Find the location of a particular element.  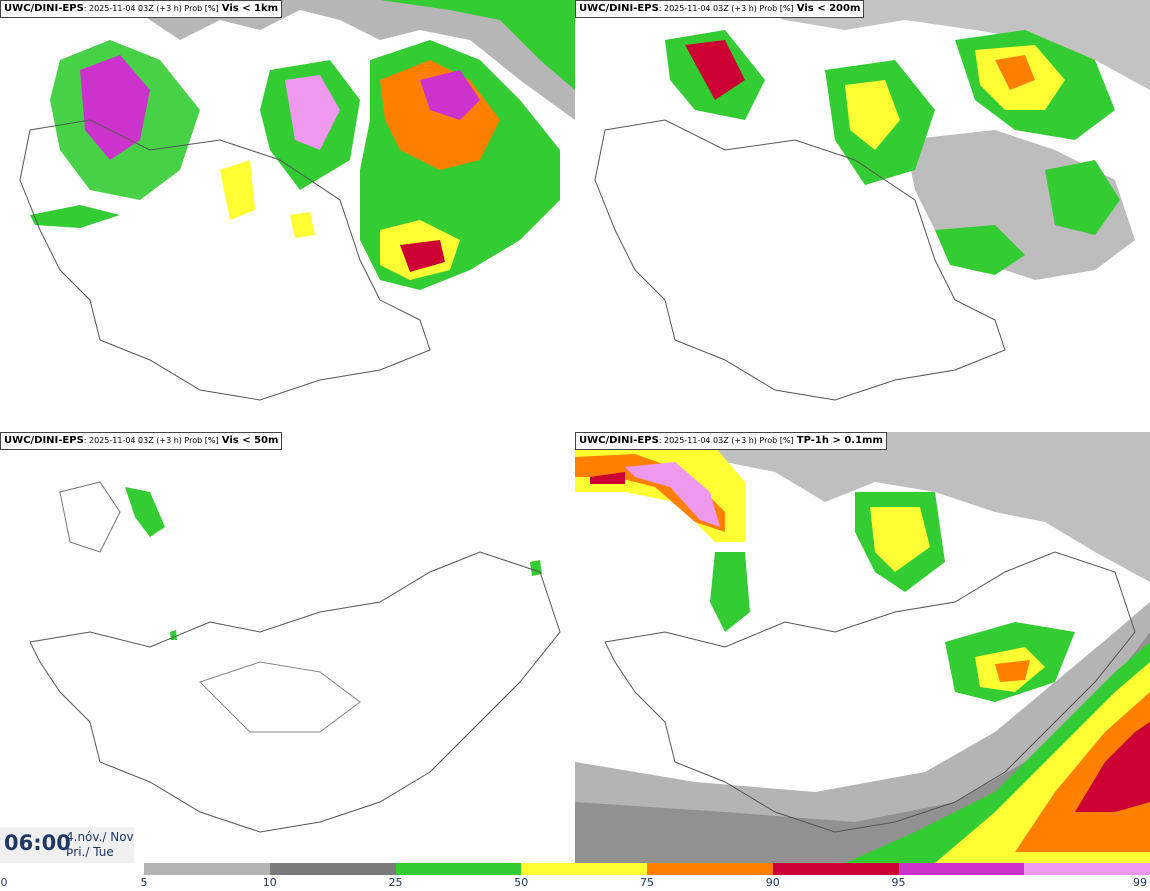

colorbar-tick: 10 is located at coordinates (269, 882).